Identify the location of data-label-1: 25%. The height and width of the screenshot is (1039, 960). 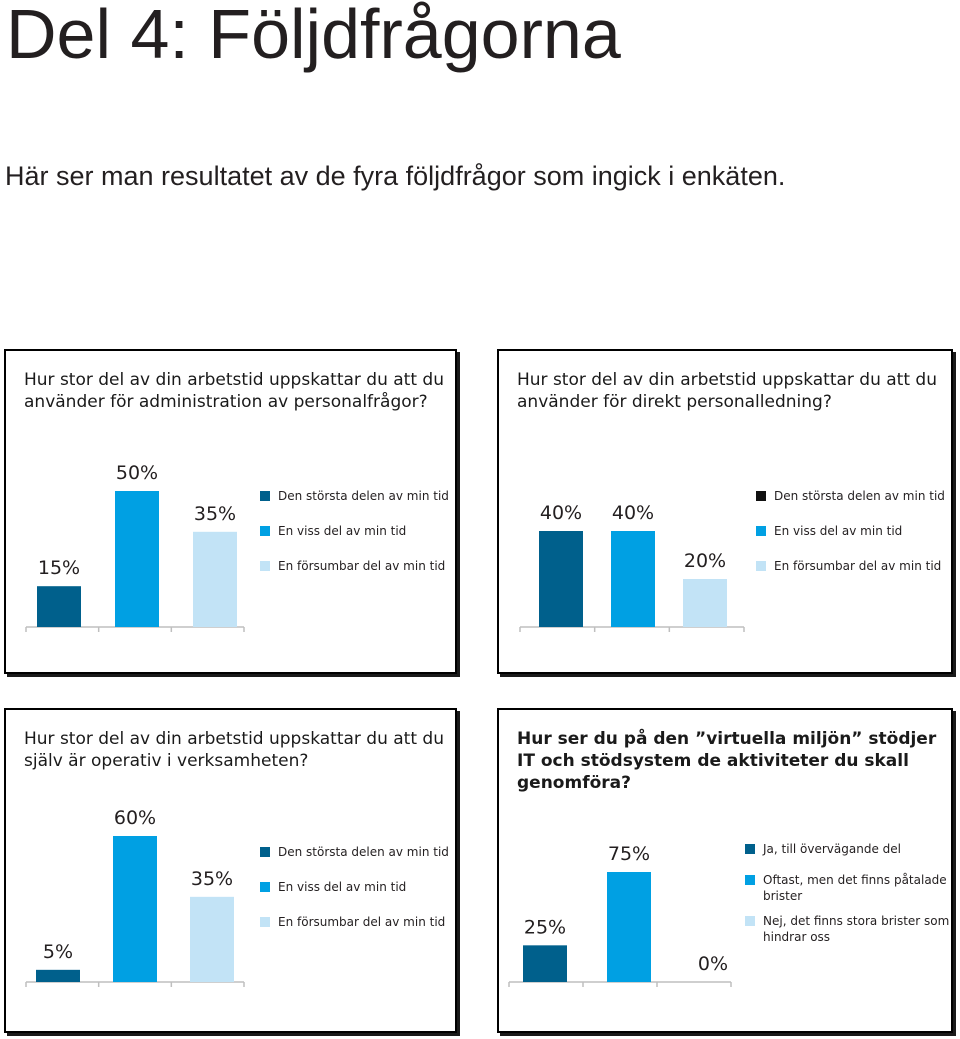
(545, 927).